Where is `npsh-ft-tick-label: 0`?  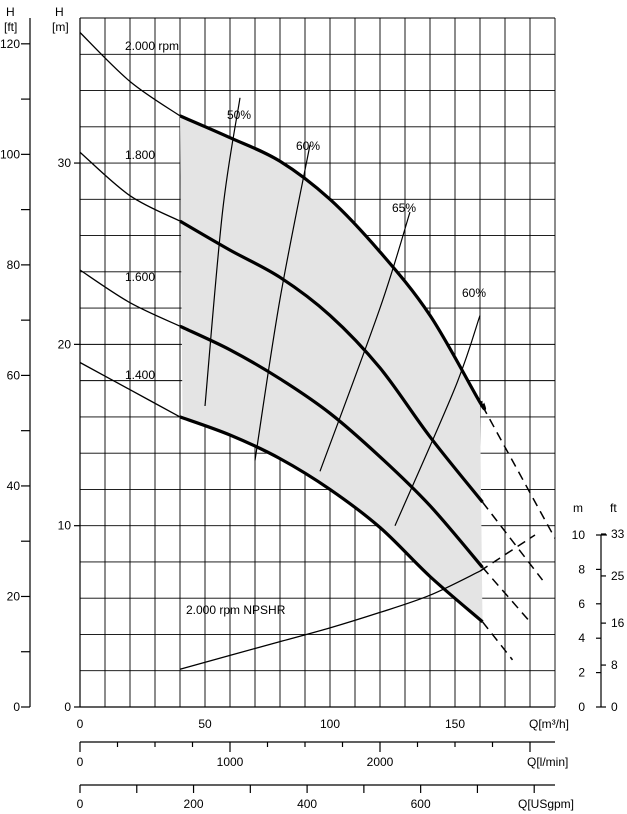 npsh-ft-tick-label: 0 is located at coordinates (614, 707).